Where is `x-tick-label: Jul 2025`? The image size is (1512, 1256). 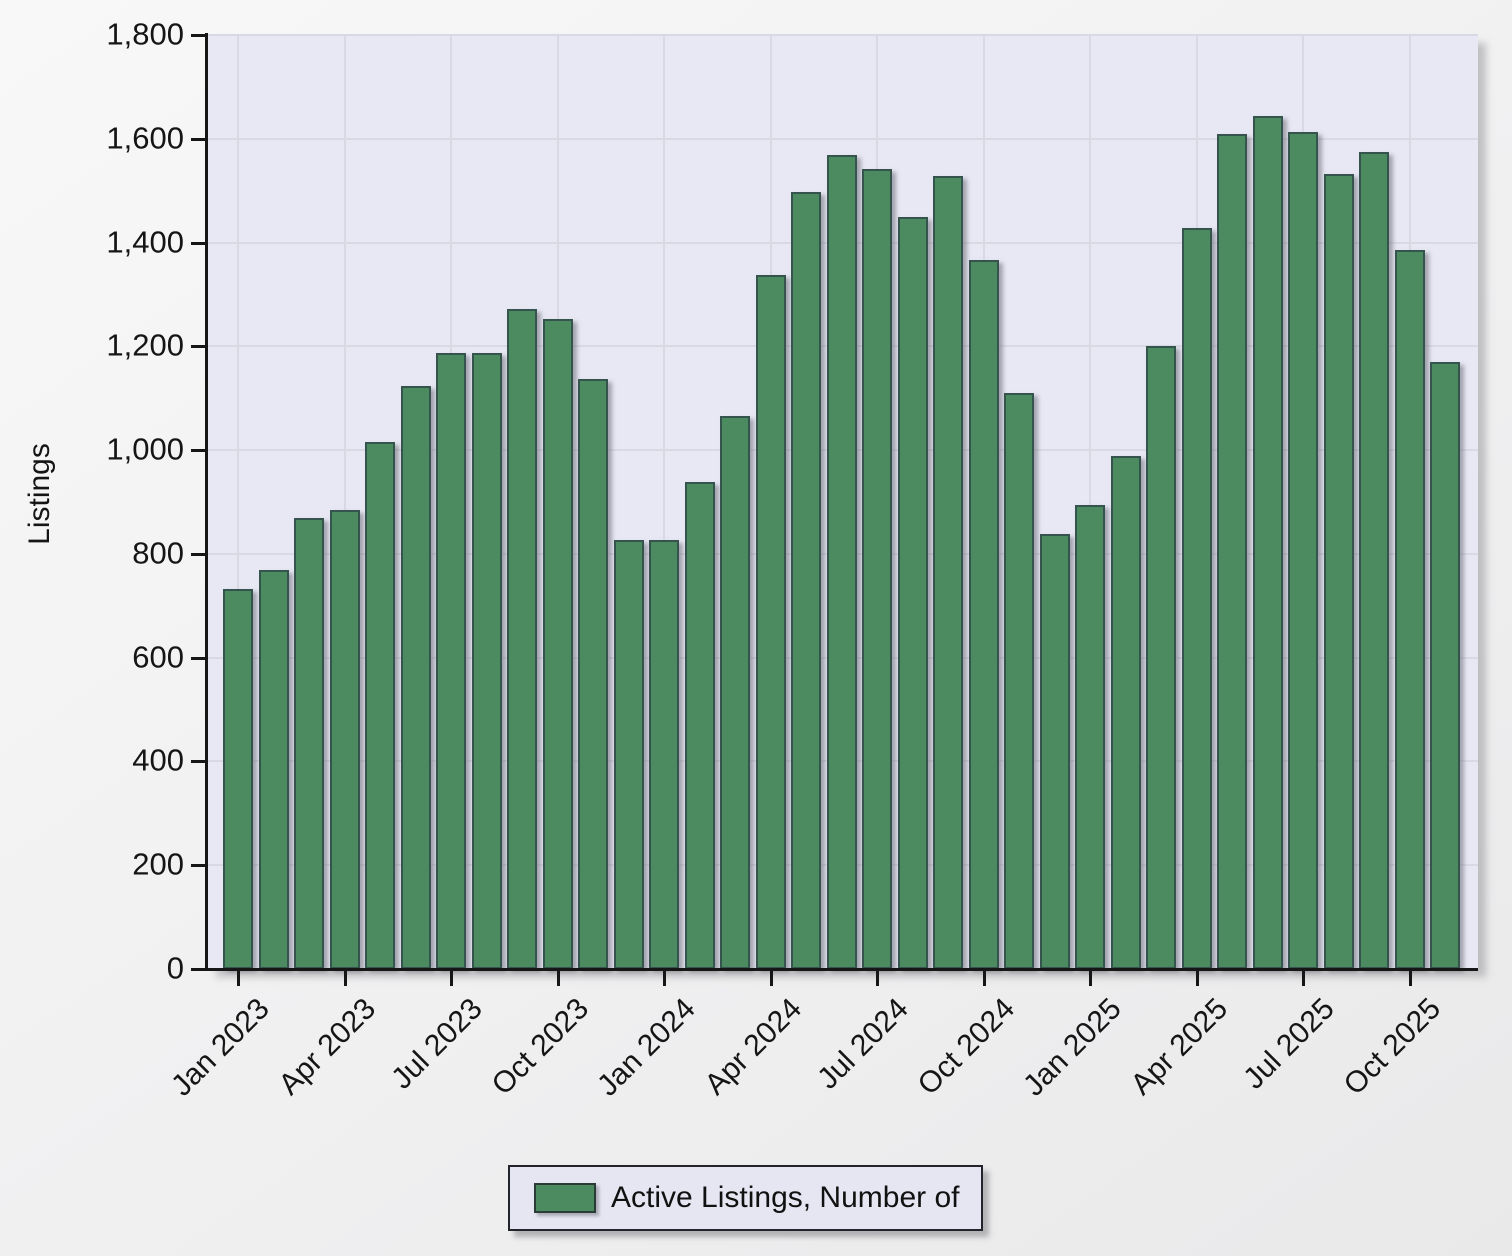
x-tick-label: Jul 2025 is located at coordinates (1288, 1044).